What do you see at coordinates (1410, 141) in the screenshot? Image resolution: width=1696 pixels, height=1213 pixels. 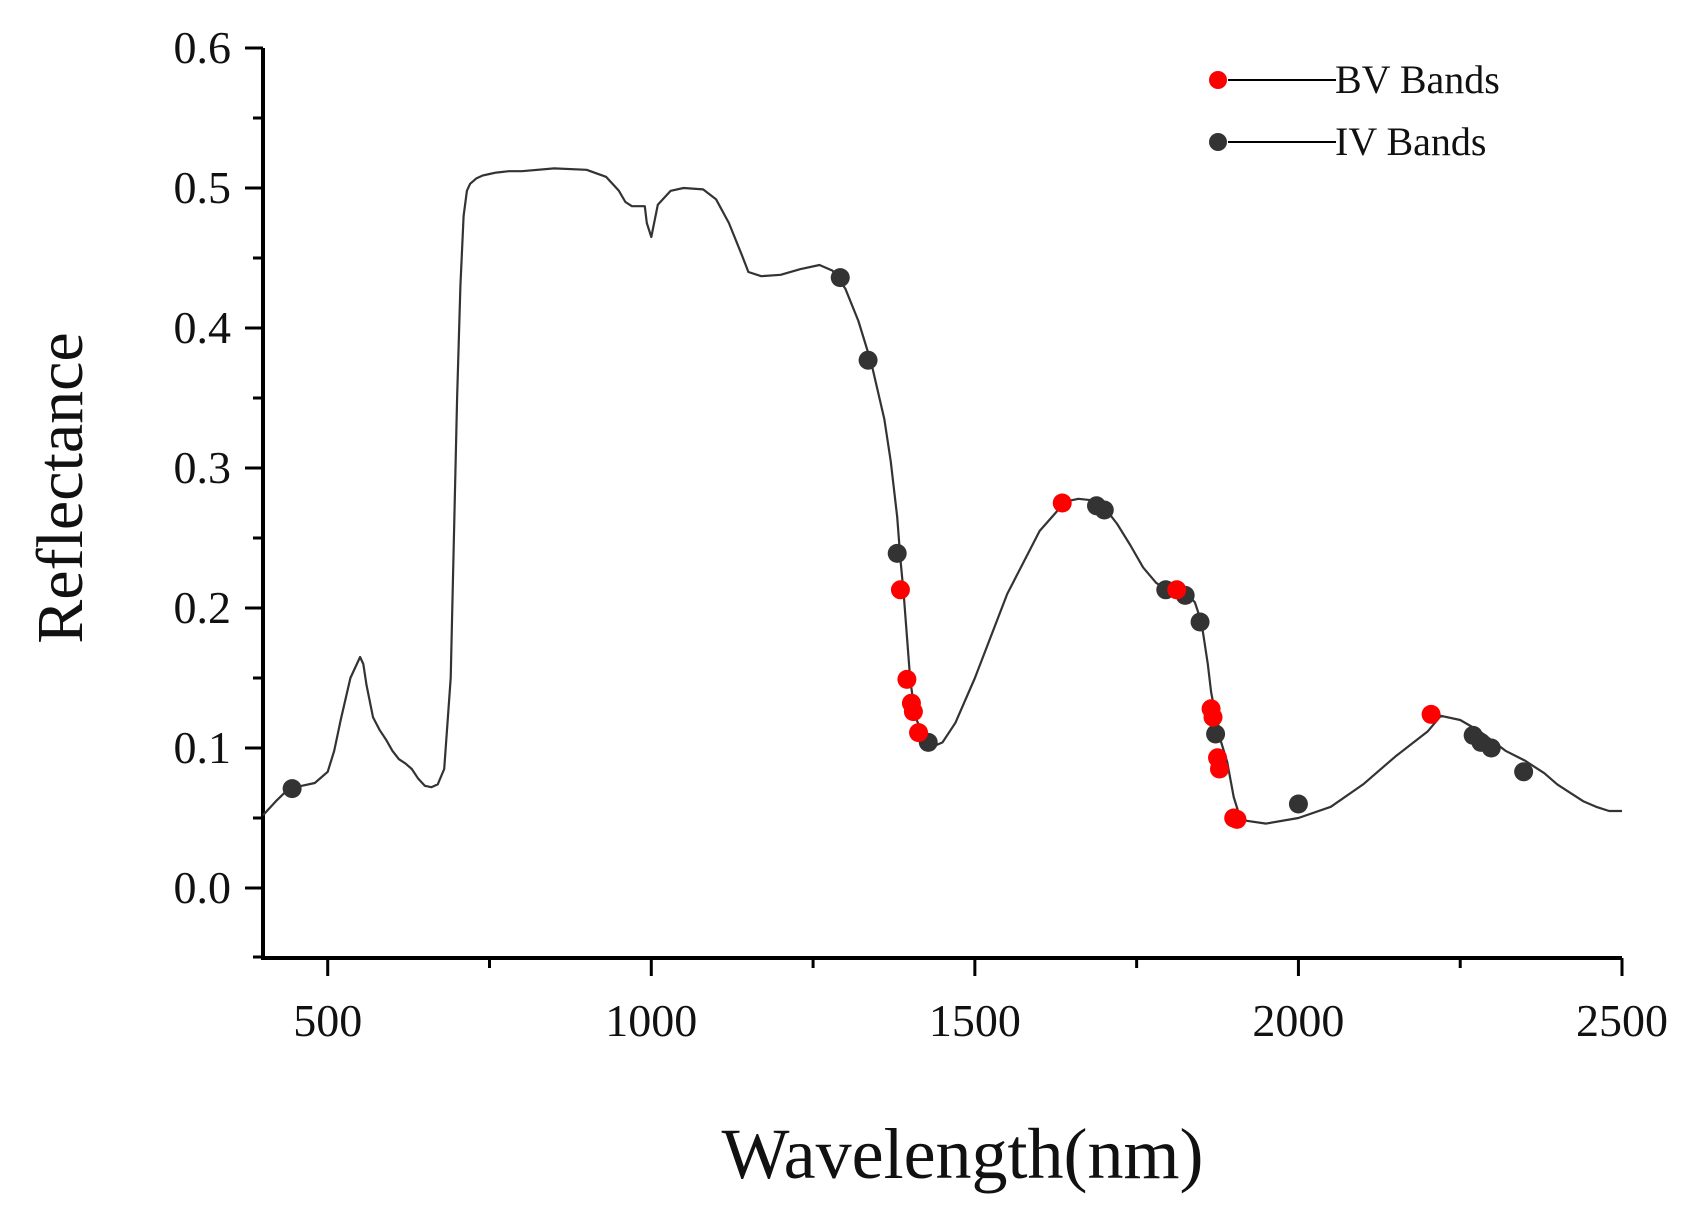 I see `legend-iv-label: IV Bands` at bounding box center [1410, 141].